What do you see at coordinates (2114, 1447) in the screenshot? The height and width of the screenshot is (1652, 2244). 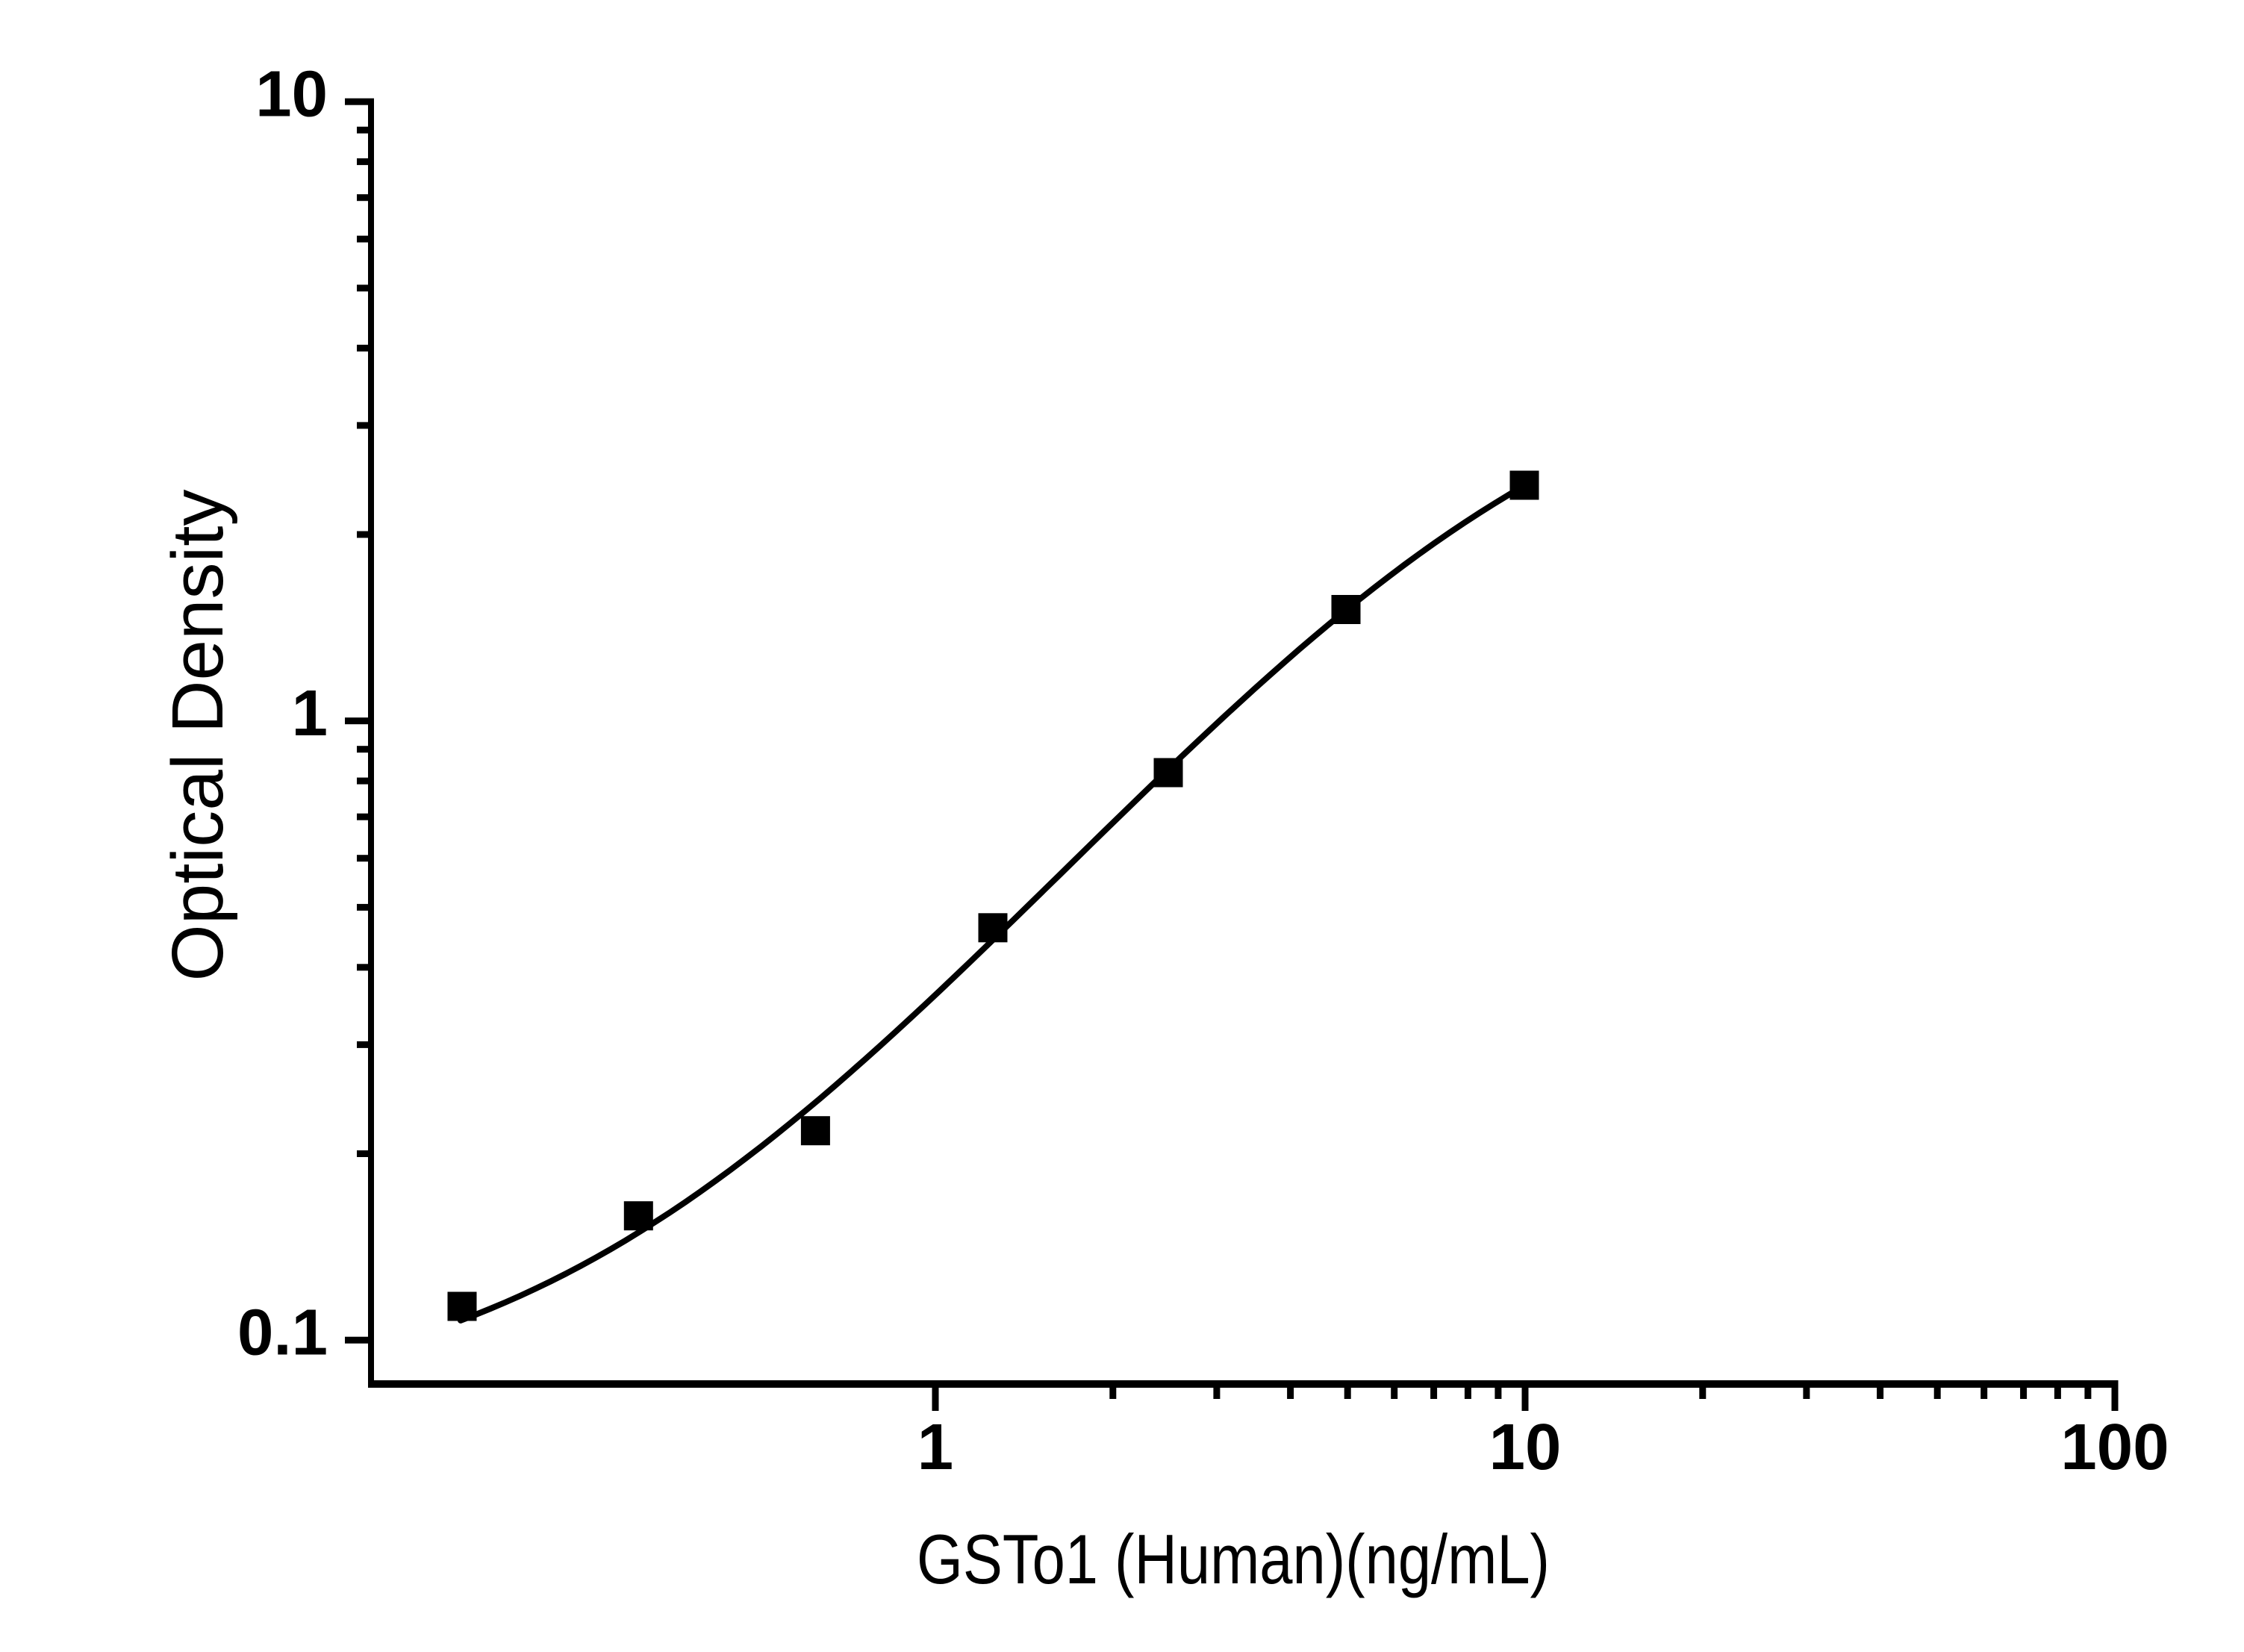 I see `svg-text: 100` at bounding box center [2114, 1447].